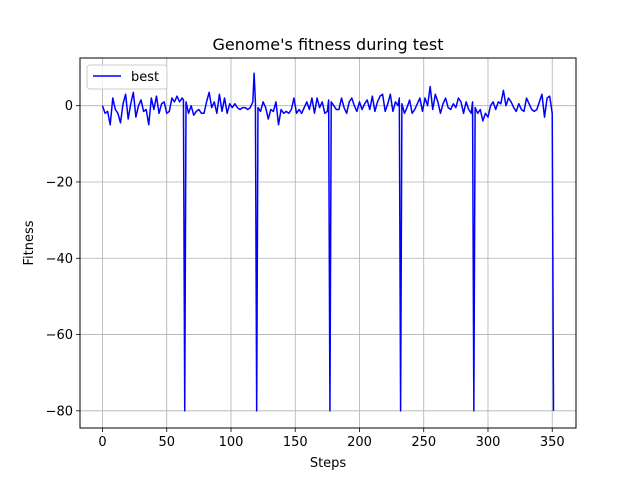 The height and width of the screenshot is (480, 640). Describe the element at coordinates (552, 442) in the screenshot. I see `x-tick-label: 350` at that location.